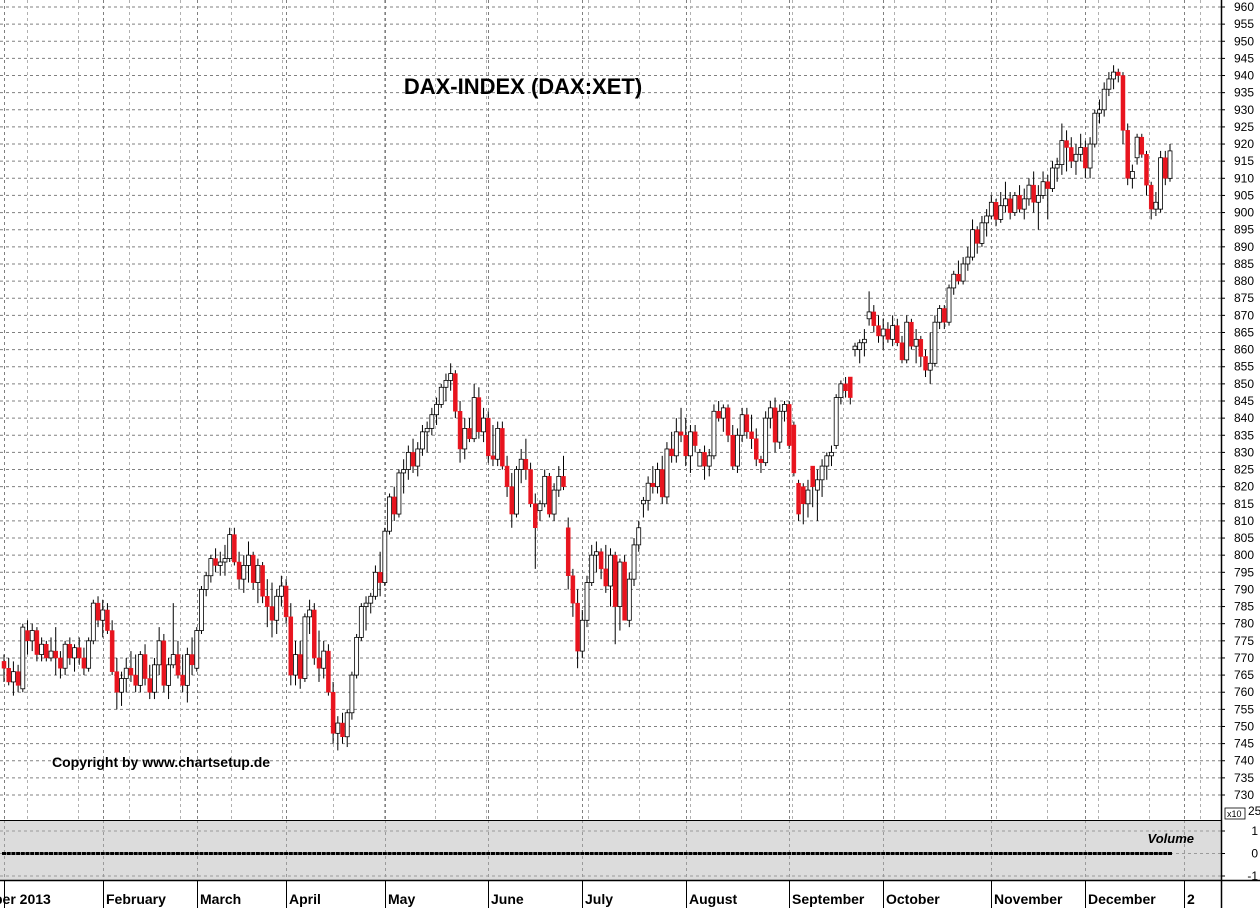 The width and height of the screenshot is (1260, 908). Describe the element at coordinates (1244, 418) in the screenshot. I see `y-tick-label: 840` at that location.